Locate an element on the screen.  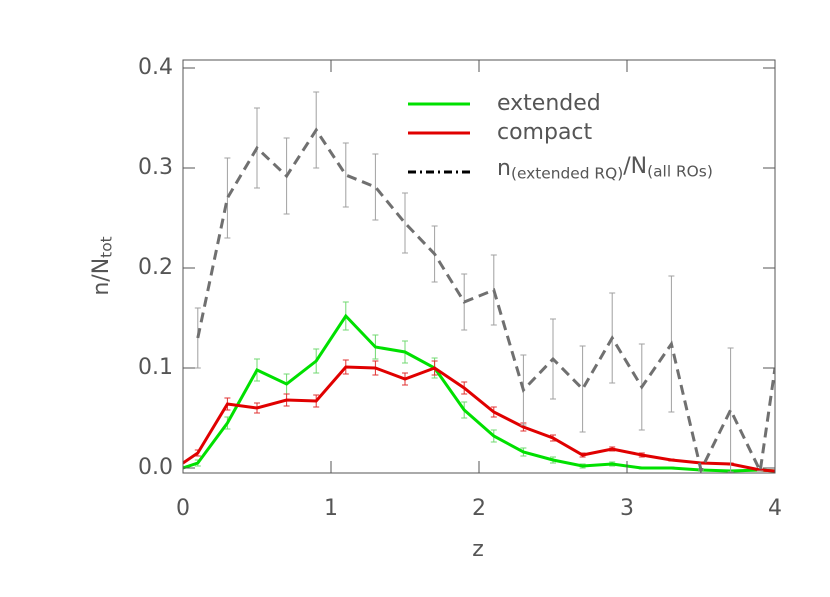
y-tick-label: 0.0 is located at coordinates (155, 467).